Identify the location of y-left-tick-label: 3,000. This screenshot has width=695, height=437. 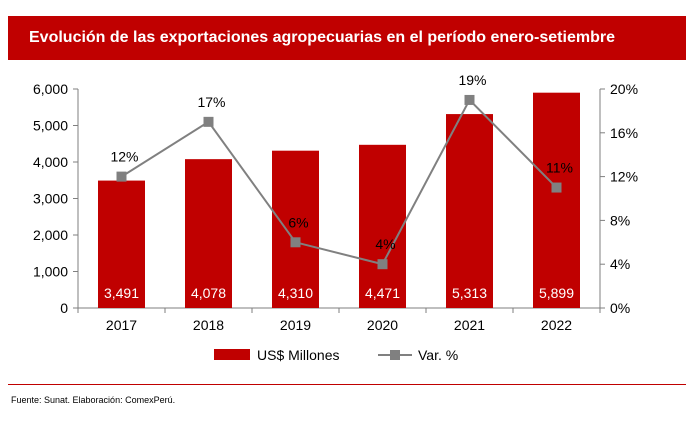
(50, 199).